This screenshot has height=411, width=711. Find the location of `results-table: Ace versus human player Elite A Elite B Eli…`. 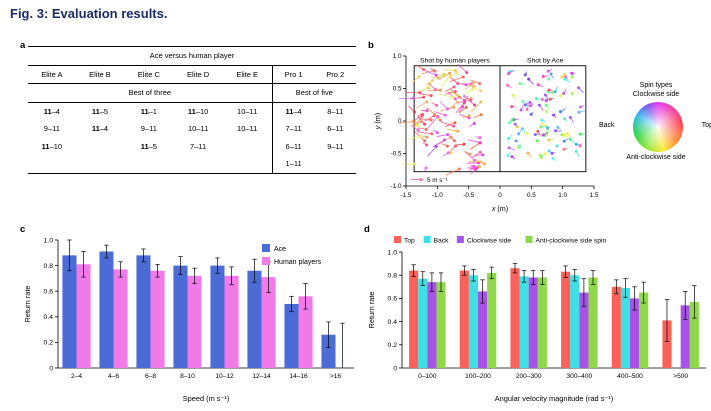

results-table: Ace versus human player Elite A Elite B Eli… is located at coordinates (192, 110).